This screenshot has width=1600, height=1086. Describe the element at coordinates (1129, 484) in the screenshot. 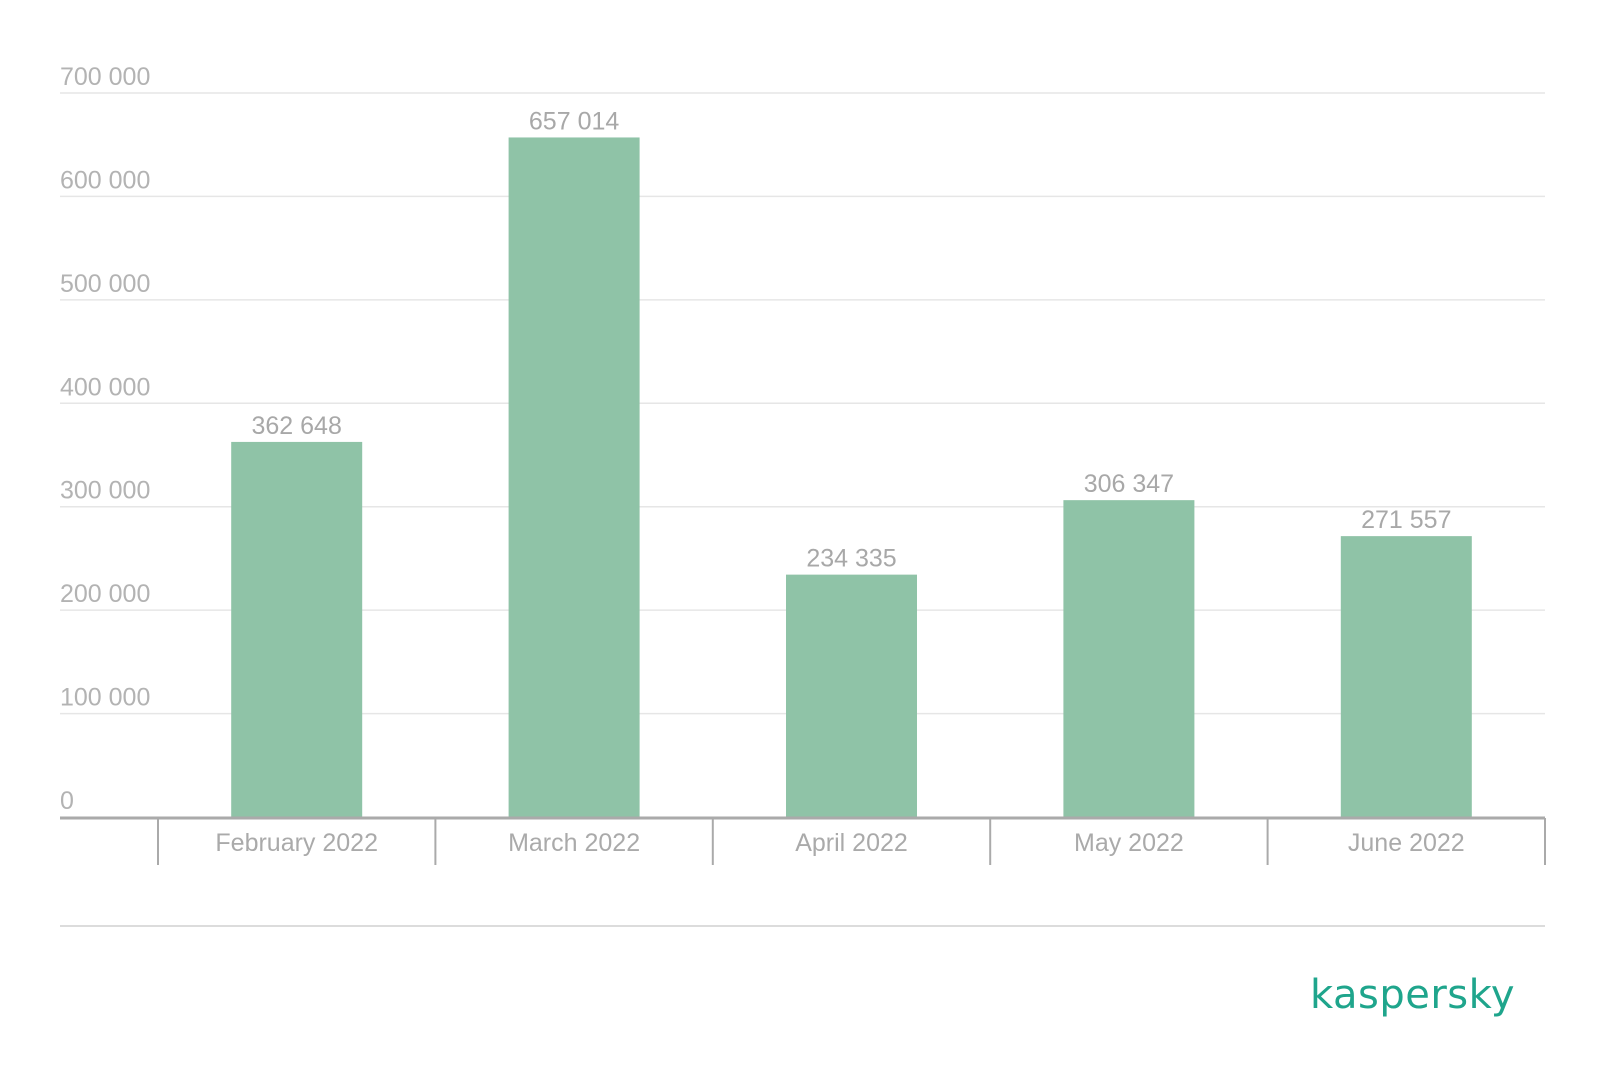

I see `data-label: 306 347` at that location.